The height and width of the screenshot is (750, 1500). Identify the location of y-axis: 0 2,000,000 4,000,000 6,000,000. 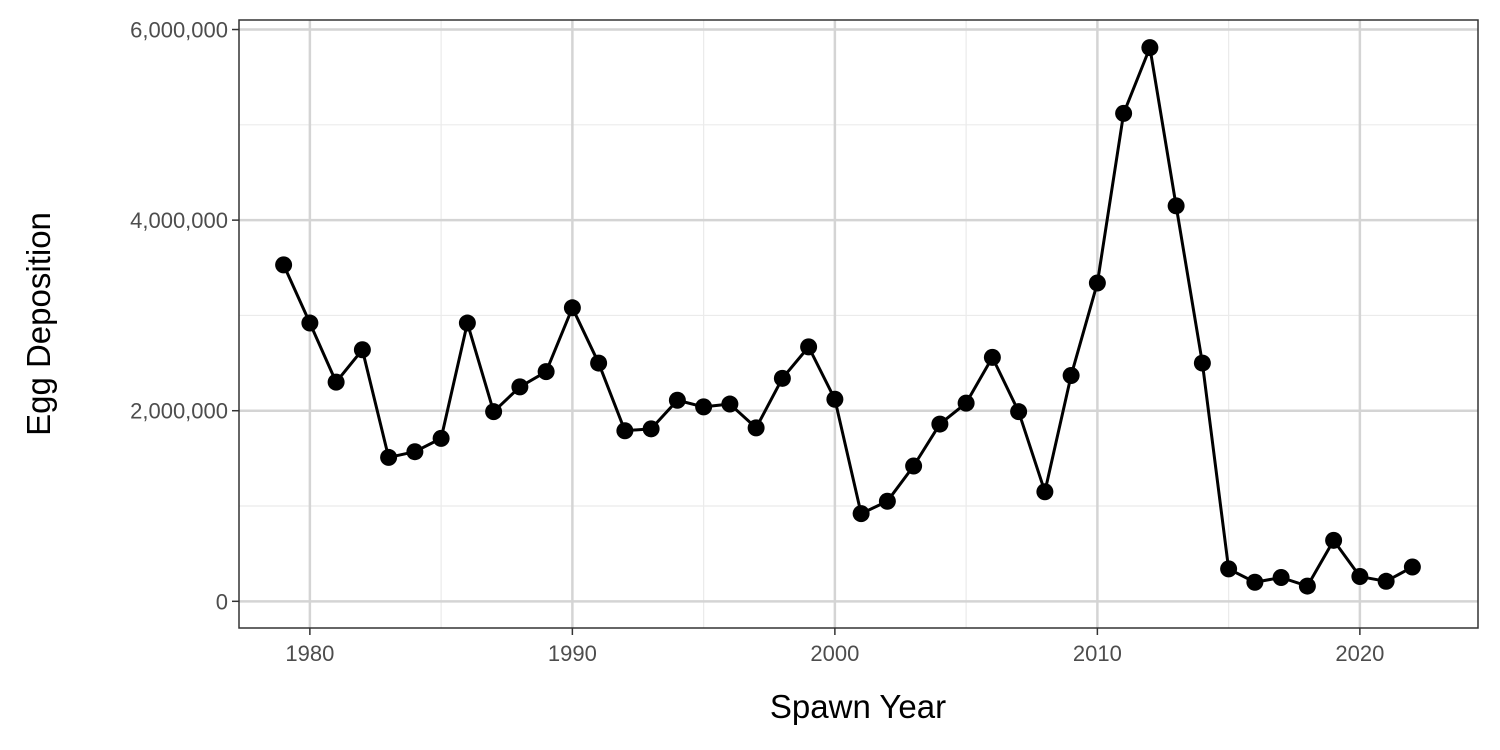
(184, 316).